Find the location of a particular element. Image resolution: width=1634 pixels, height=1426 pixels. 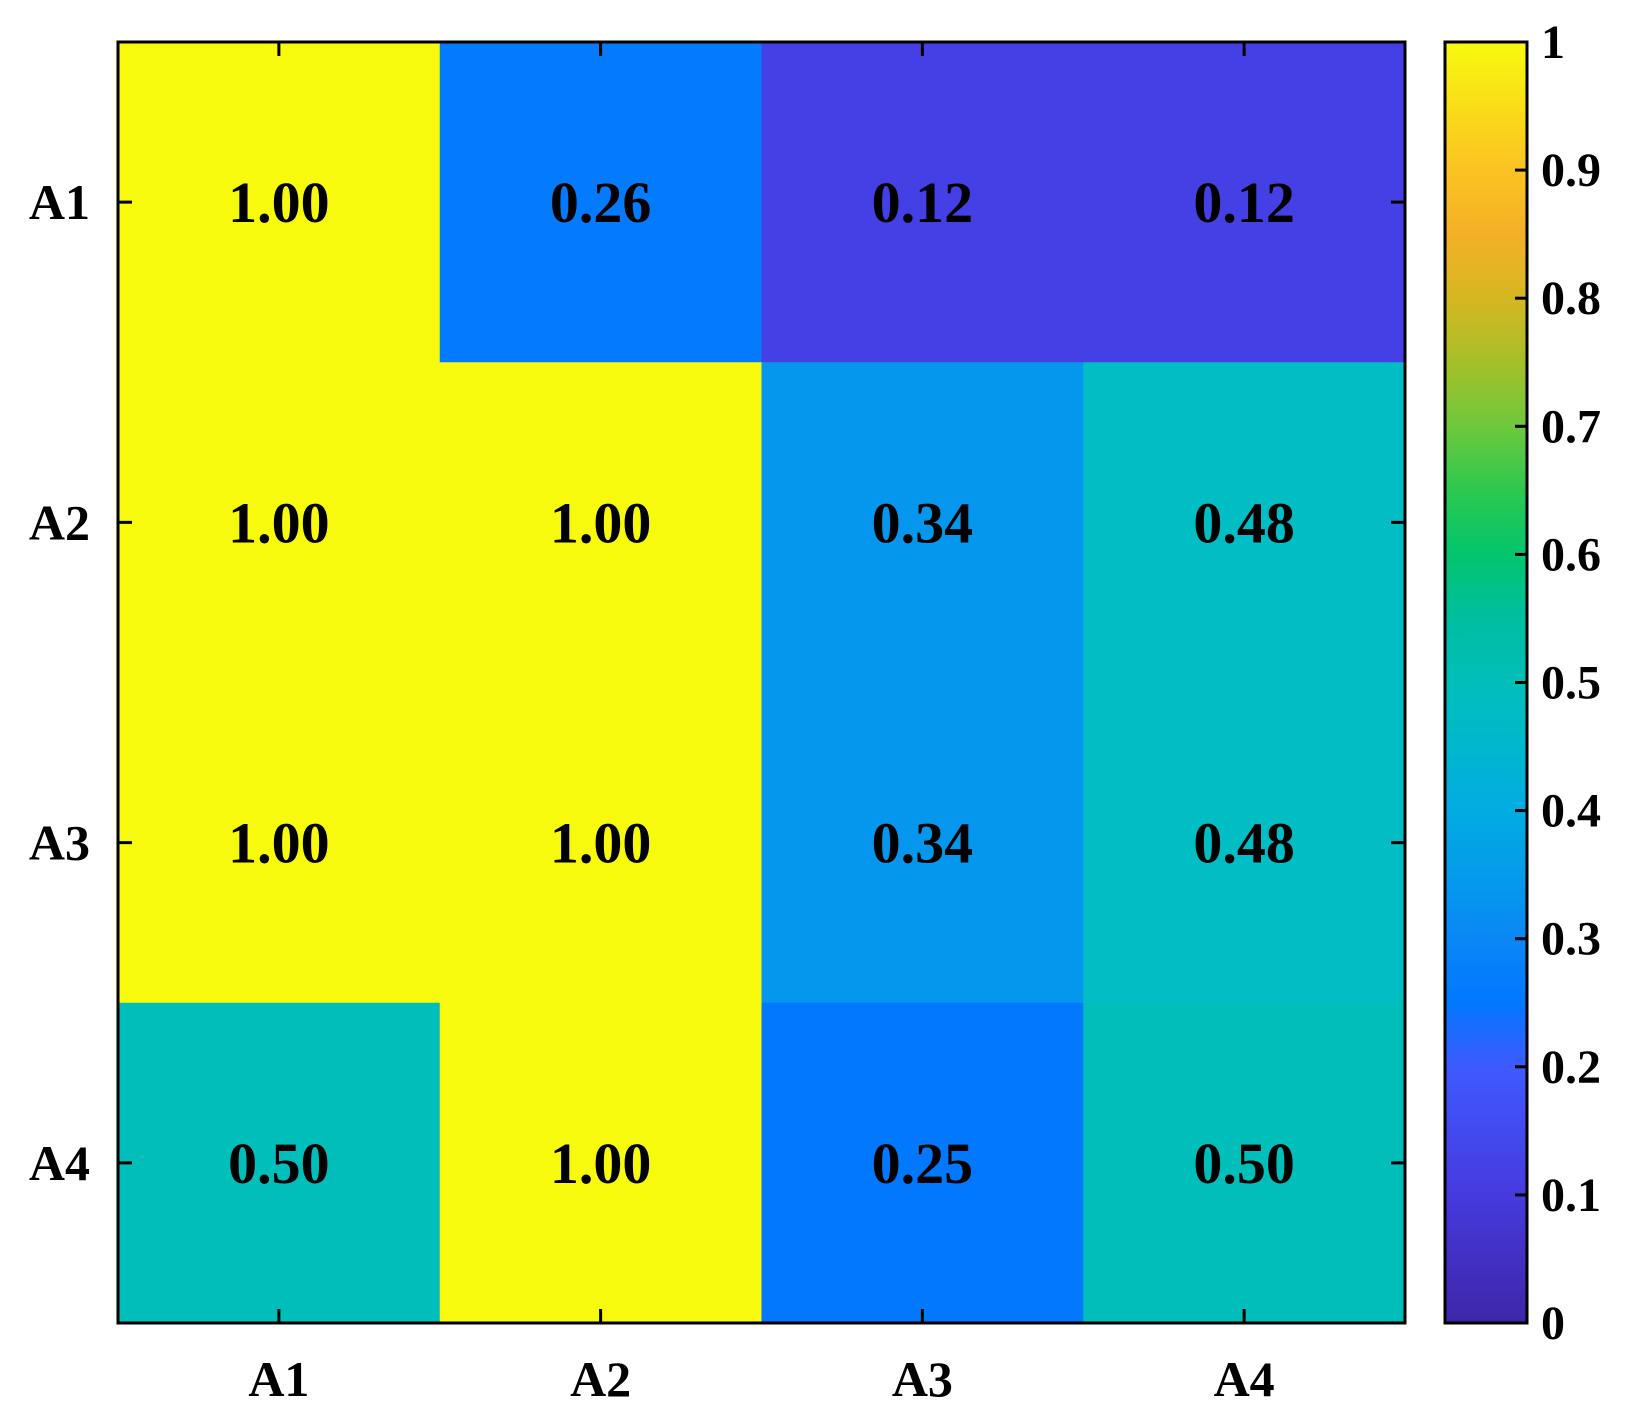

y-tick-label: A3 is located at coordinates (59, 843).